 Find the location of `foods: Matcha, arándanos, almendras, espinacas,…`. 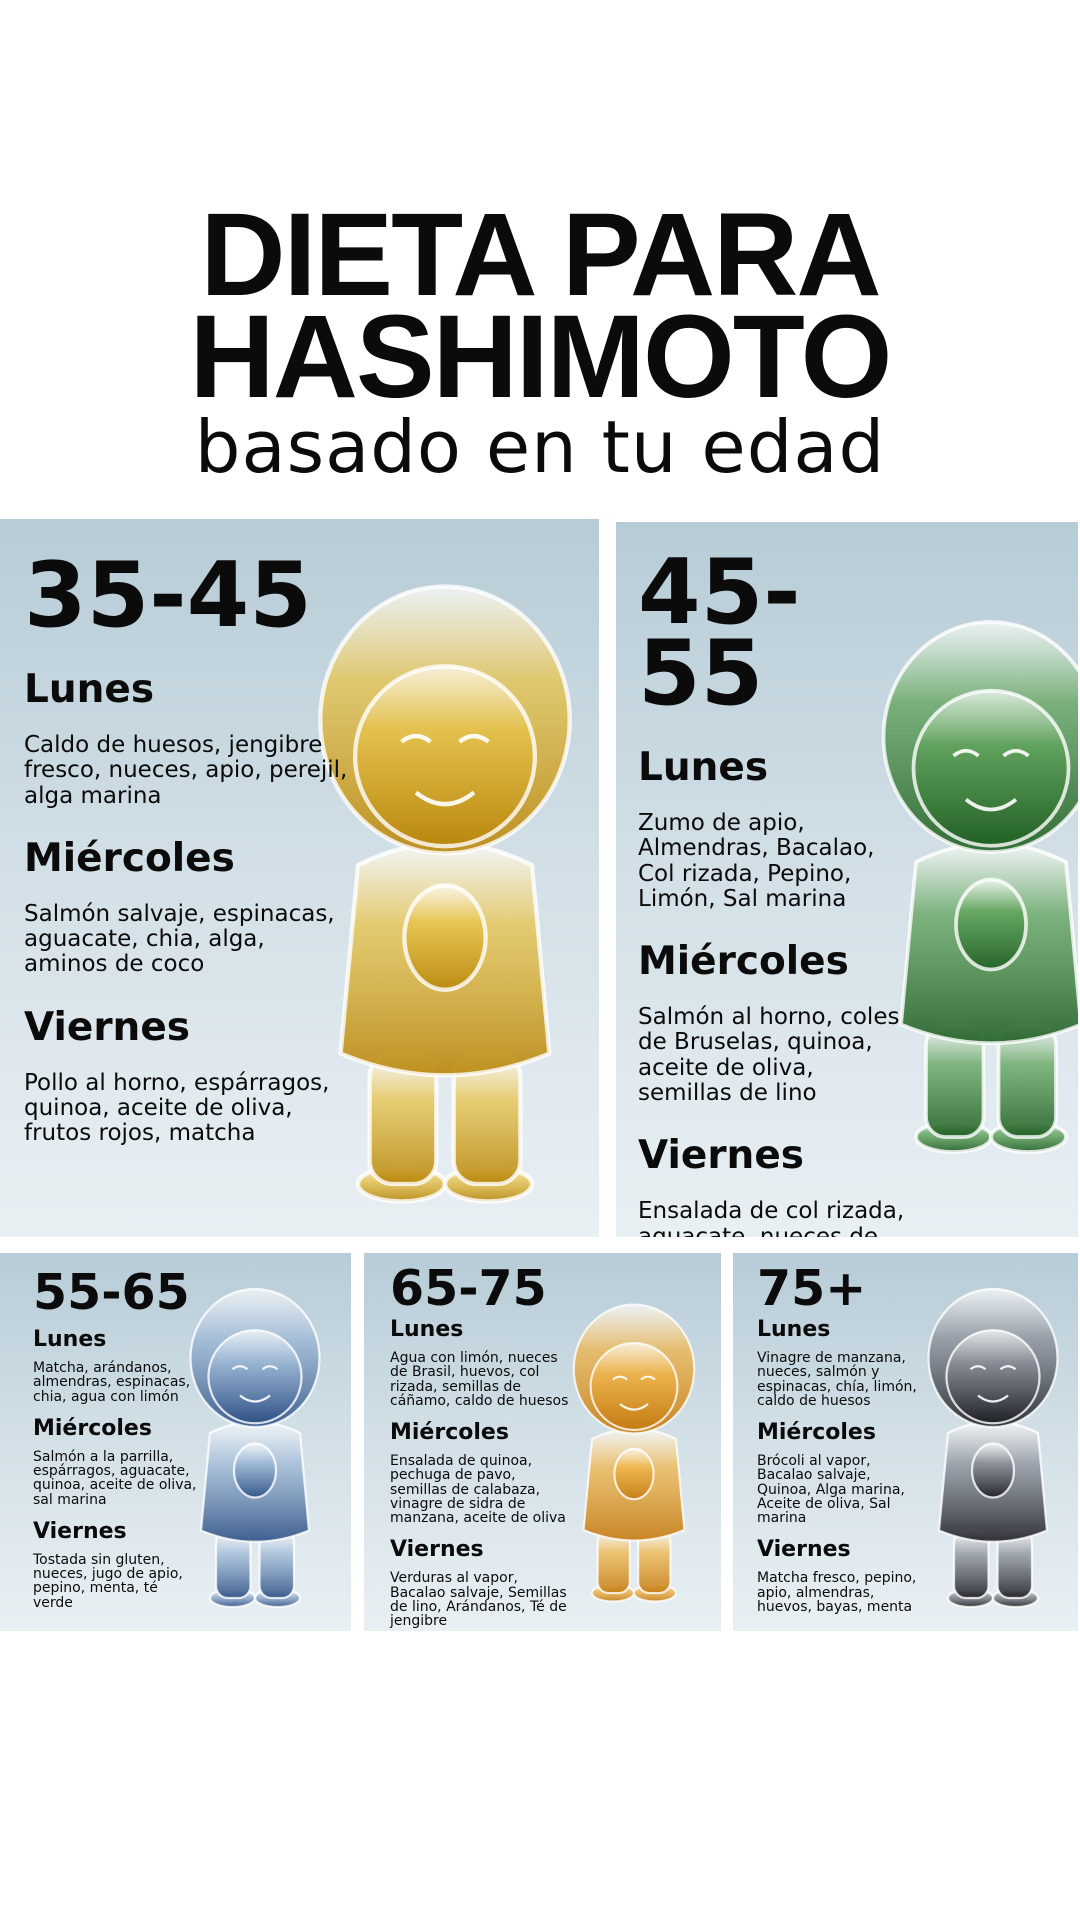

foods: Matcha, arándanos, almendras, espinacas,… is located at coordinates (112, 1382).